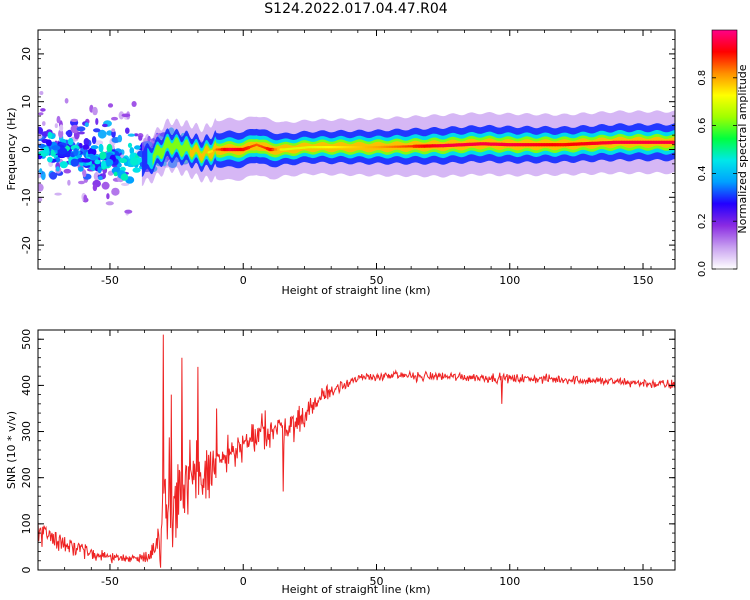 This screenshot has height=600, width=750. I want to click on colorbar-frame, so click(724, 149).